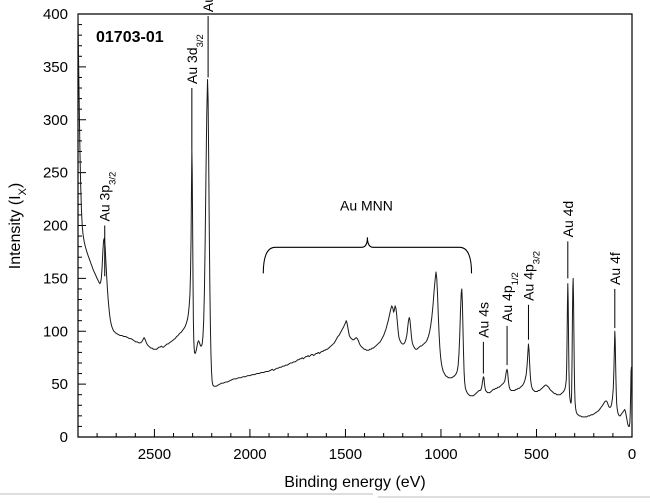 The image size is (650, 503). I want to click on y-axis-title-group: Intensity (IX), so click(18, 226).